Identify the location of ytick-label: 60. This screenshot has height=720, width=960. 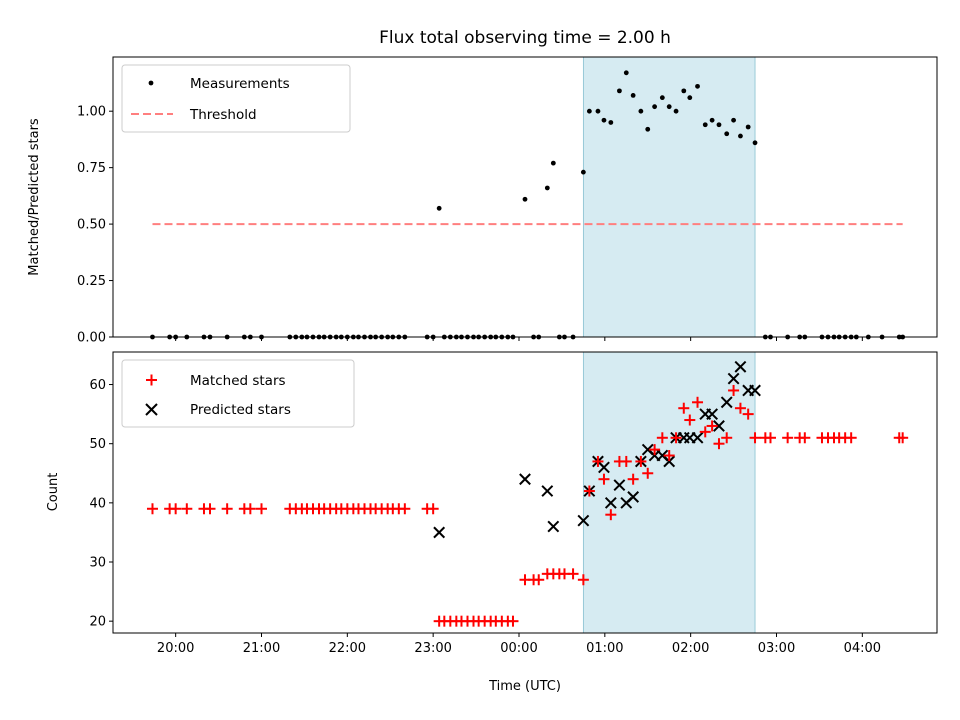
(97, 385).